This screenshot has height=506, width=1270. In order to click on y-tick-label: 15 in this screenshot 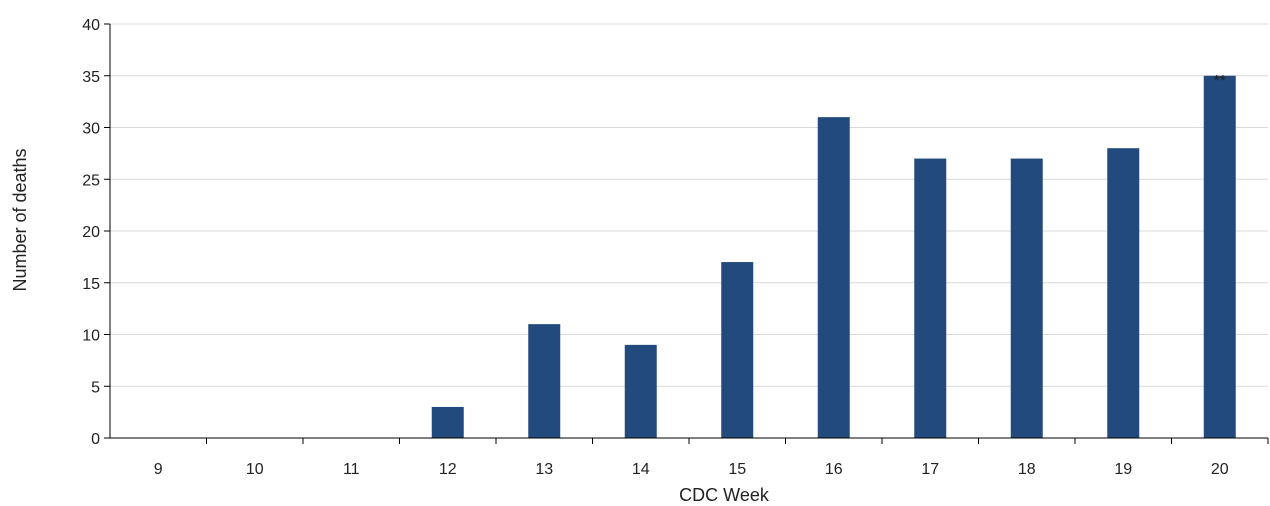, I will do `click(91, 284)`.